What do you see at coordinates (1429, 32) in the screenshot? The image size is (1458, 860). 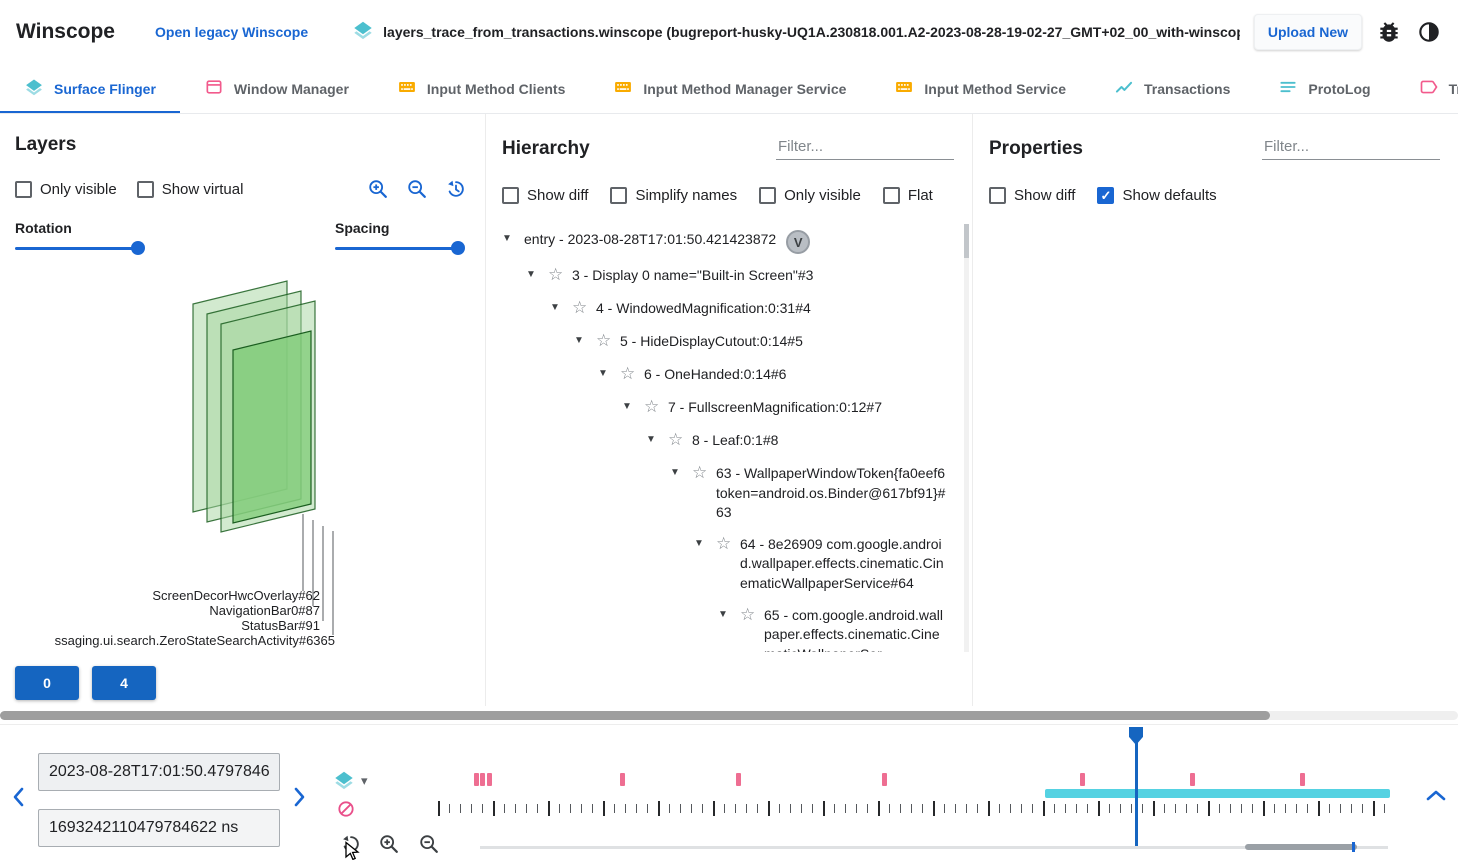 I see `dark-mode-toggle-icon` at bounding box center [1429, 32].